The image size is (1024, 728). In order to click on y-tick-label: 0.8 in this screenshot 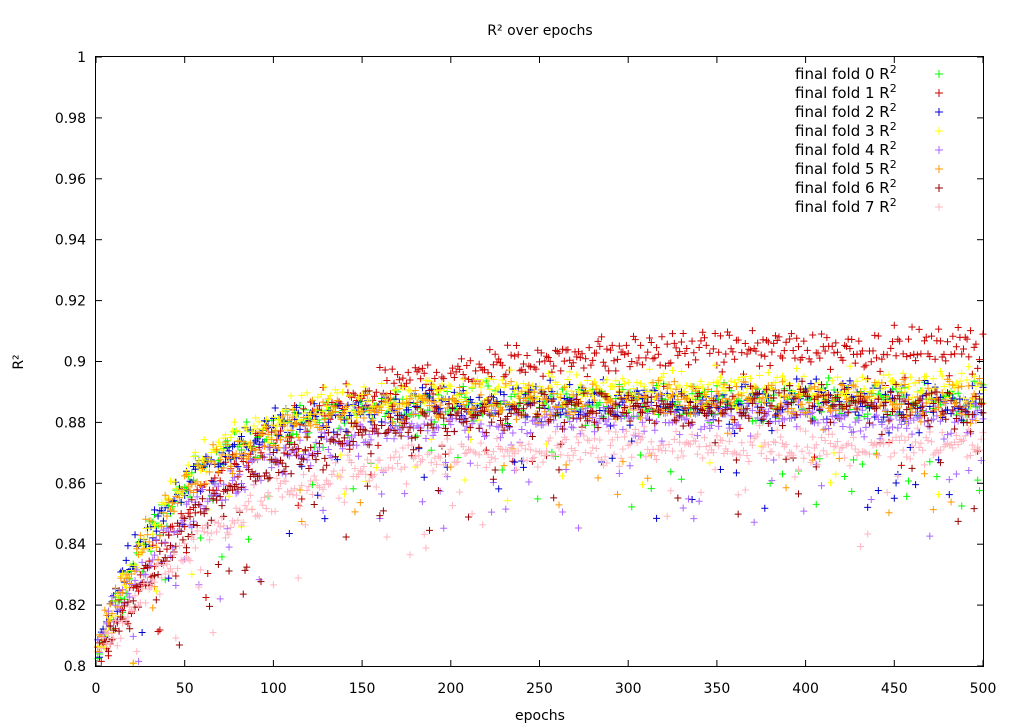, I will do `click(75, 667)`.